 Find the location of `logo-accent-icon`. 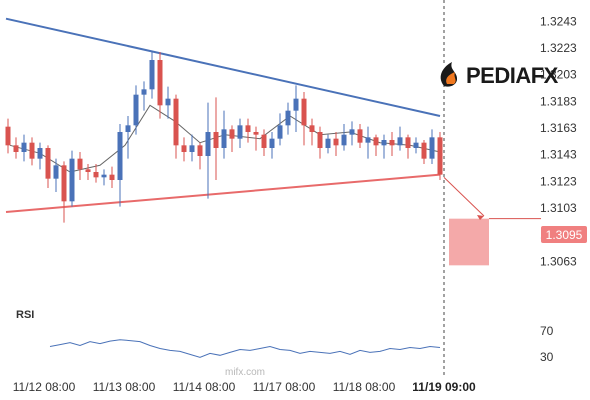

logo-accent-icon is located at coordinates (451, 78).